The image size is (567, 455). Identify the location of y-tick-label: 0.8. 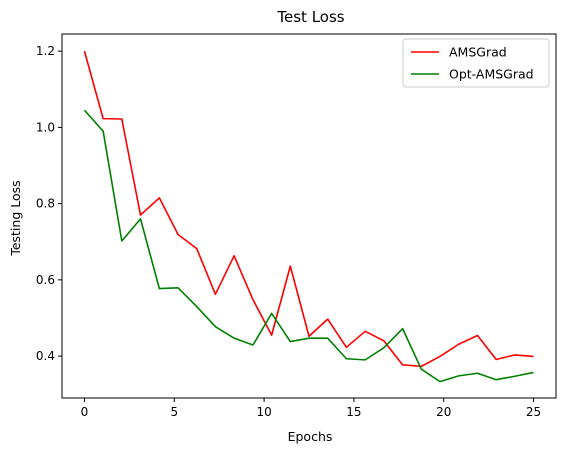
(45, 204).